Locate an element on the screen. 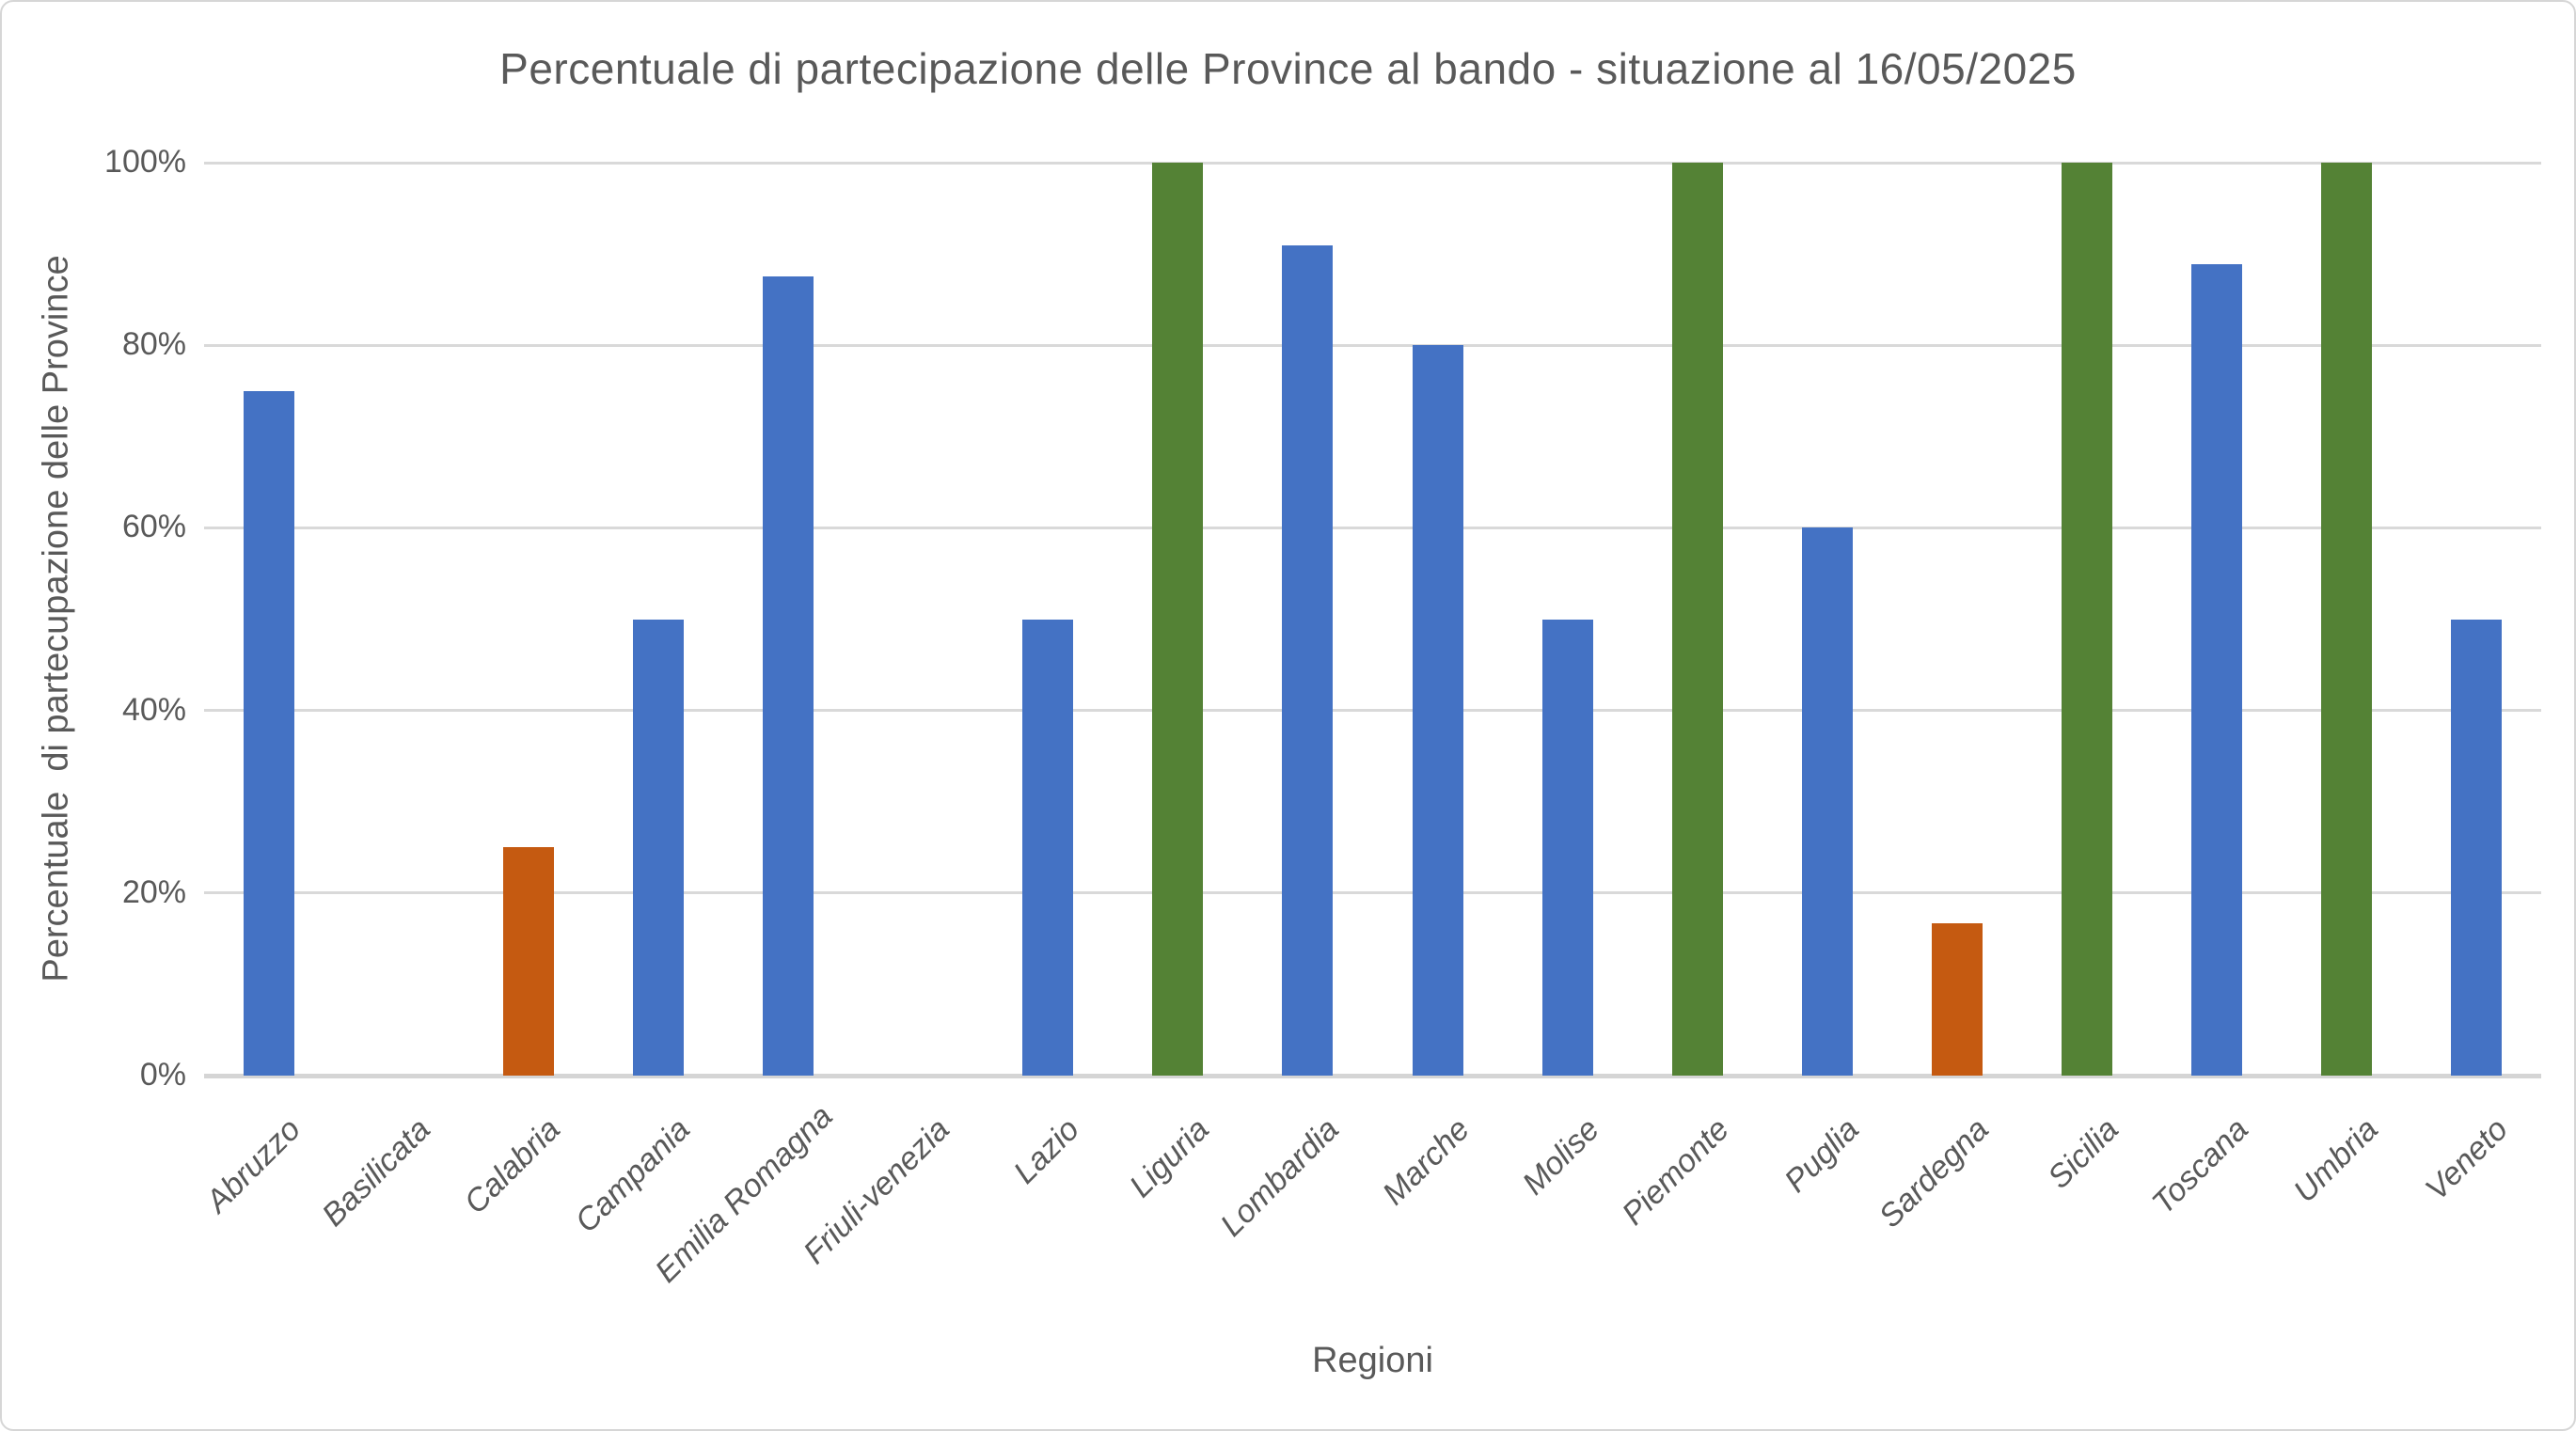 This screenshot has width=2576, height=1431. bar-puglia is located at coordinates (1827, 801).